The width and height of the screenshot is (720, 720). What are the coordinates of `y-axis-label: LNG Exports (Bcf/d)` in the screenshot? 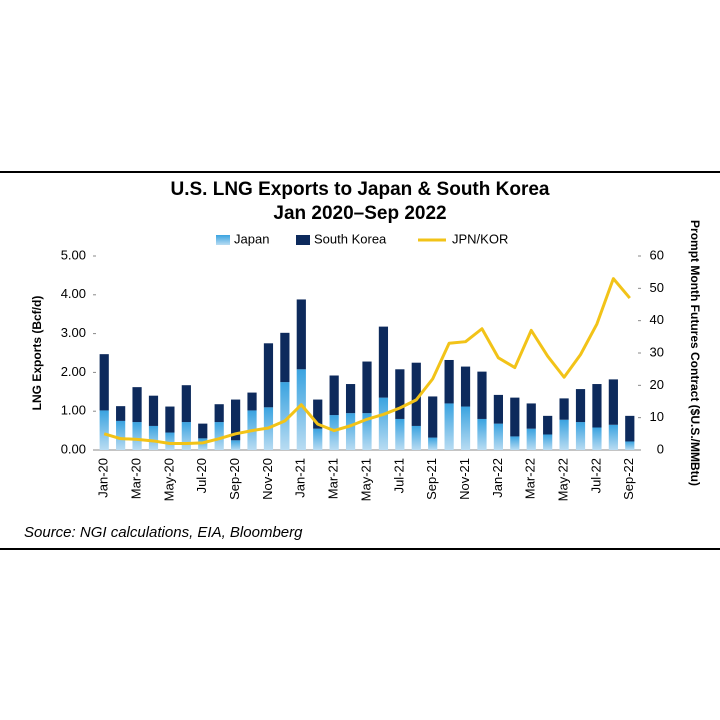 It's located at (37, 353).